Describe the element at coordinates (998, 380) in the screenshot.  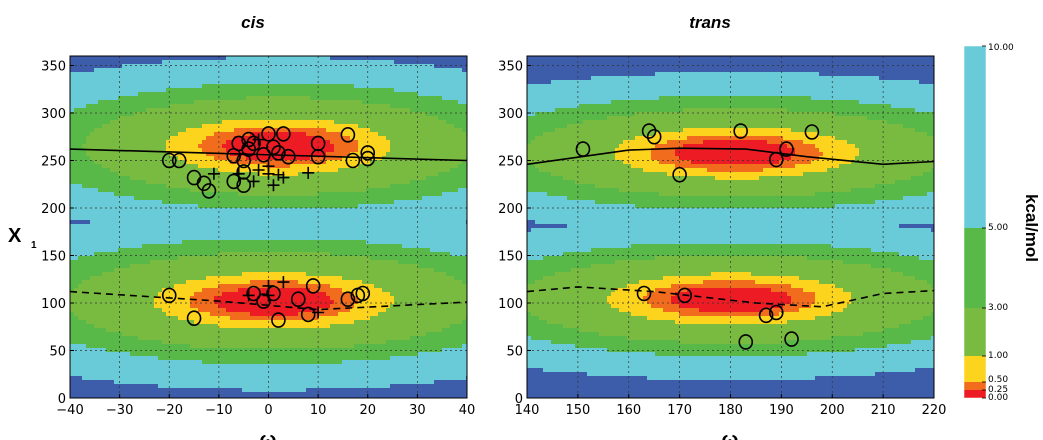
I see `colorbar-tick-label: 0.50` at that location.